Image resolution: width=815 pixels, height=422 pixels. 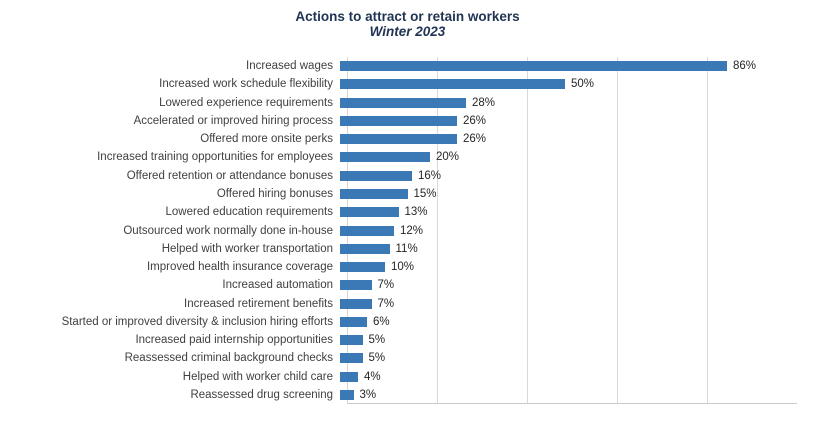 I want to click on bar-track: 4%, so click(x=565, y=377).